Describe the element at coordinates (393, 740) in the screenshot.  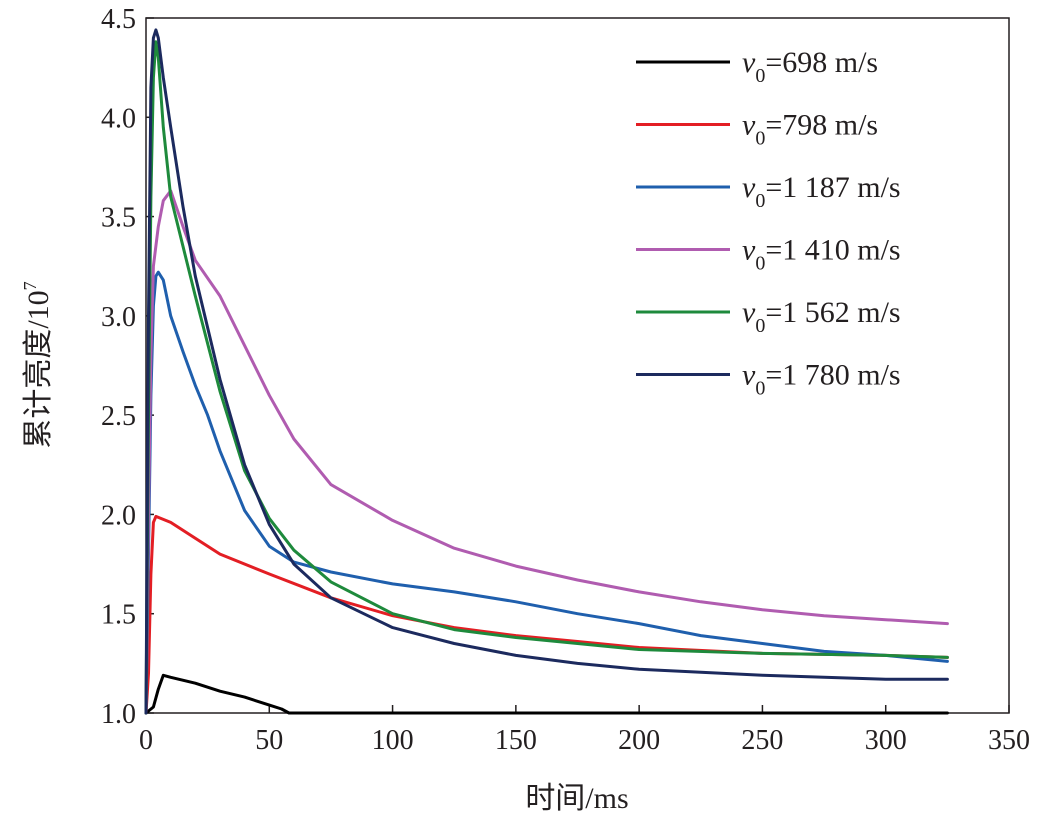
I see `x-tick-label: 100` at that location.